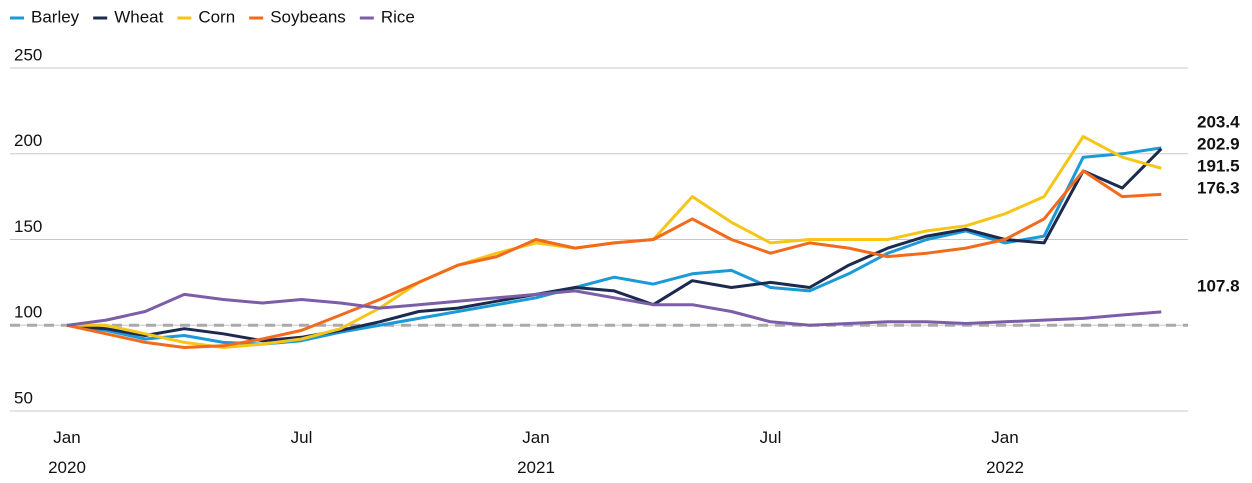 Image resolution: width=1252 pixels, height=483 pixels. I want to click on y-tick-label: 200, so click(28, 140).